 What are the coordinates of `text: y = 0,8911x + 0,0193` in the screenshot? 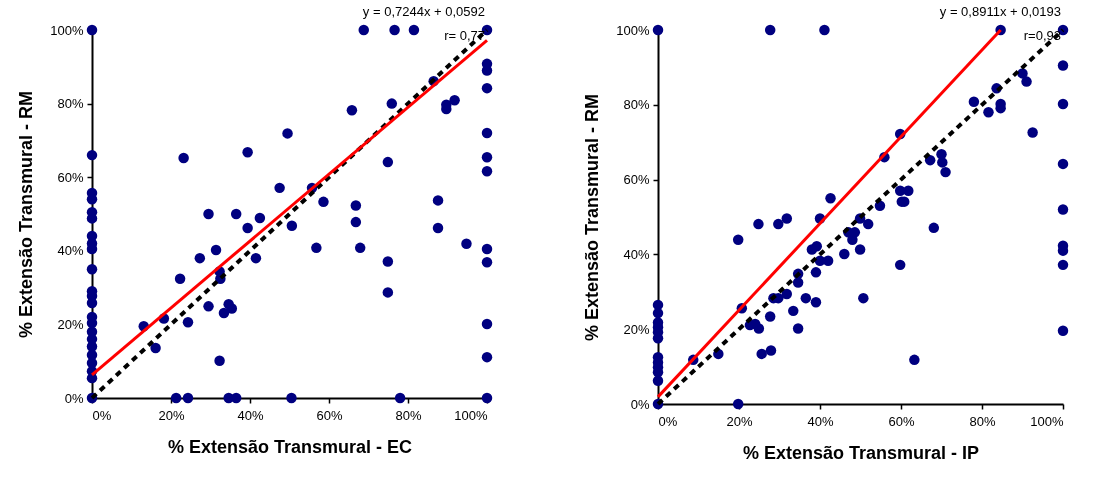 It's located at (1000, 11).